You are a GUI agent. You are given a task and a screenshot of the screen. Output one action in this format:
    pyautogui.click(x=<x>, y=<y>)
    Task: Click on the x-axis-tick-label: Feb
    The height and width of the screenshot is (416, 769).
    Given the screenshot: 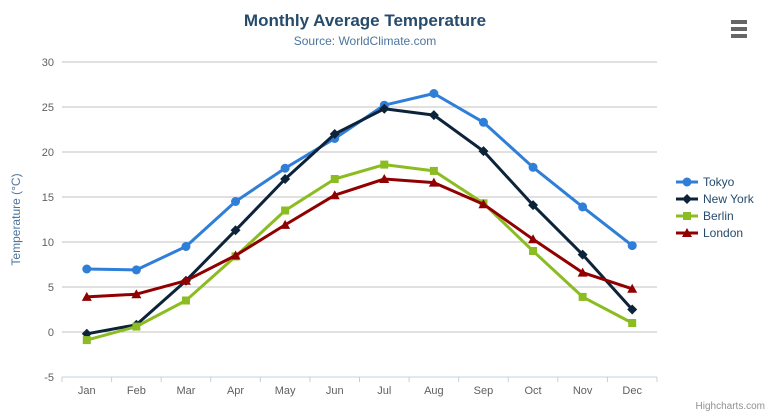 What is the action you would take?
    pyautogui.click(x=136, y=391)
    